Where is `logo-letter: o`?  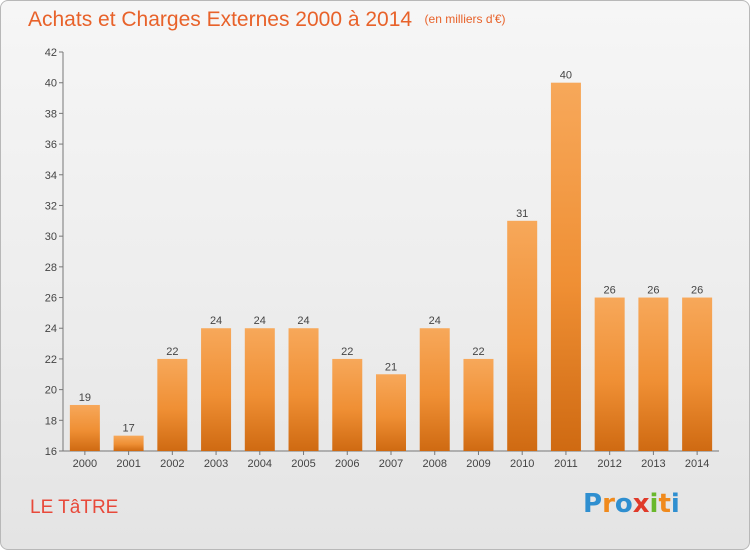 logo-letter: o is located at coordinates (623, 504).